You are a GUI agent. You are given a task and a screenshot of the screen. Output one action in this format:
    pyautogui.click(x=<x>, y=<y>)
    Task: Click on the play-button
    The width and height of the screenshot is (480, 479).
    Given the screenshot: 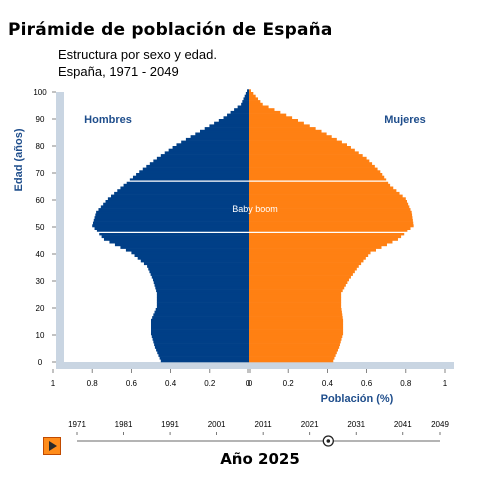 What is the action you would take?
    pyautogui.click(x=52, y=446)
    